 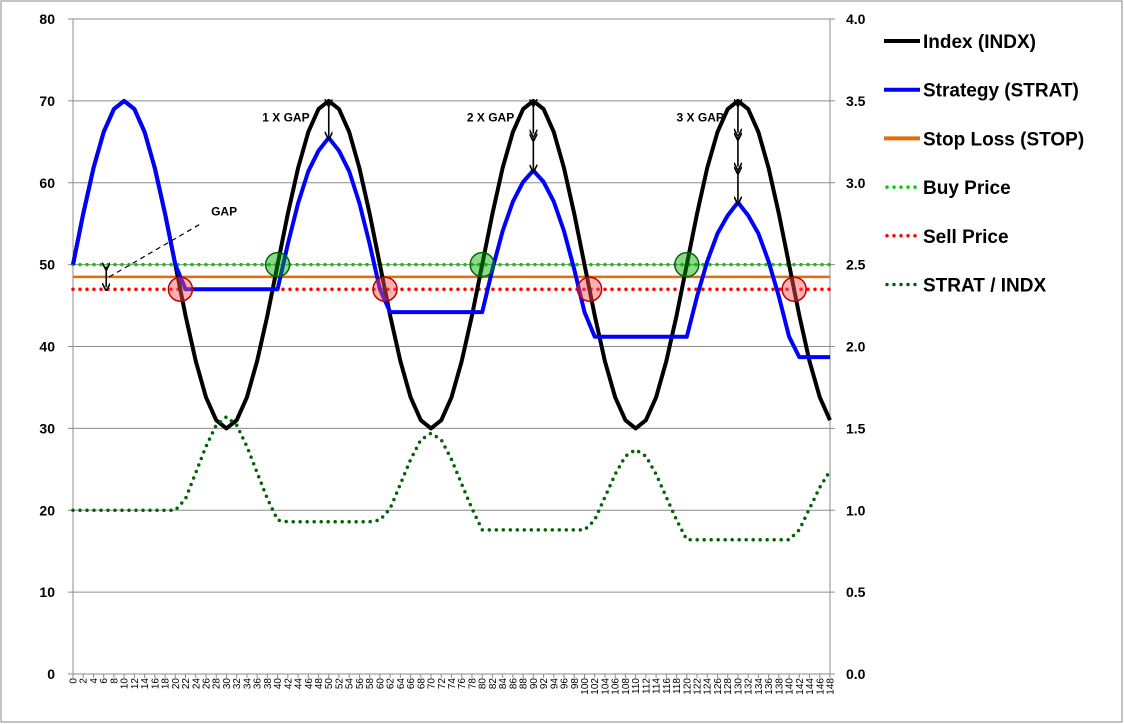 What do you see at coordinates (47, 347) in the screenshot?
I see `y-tick-label: 40` at bounding box center [47, 347].